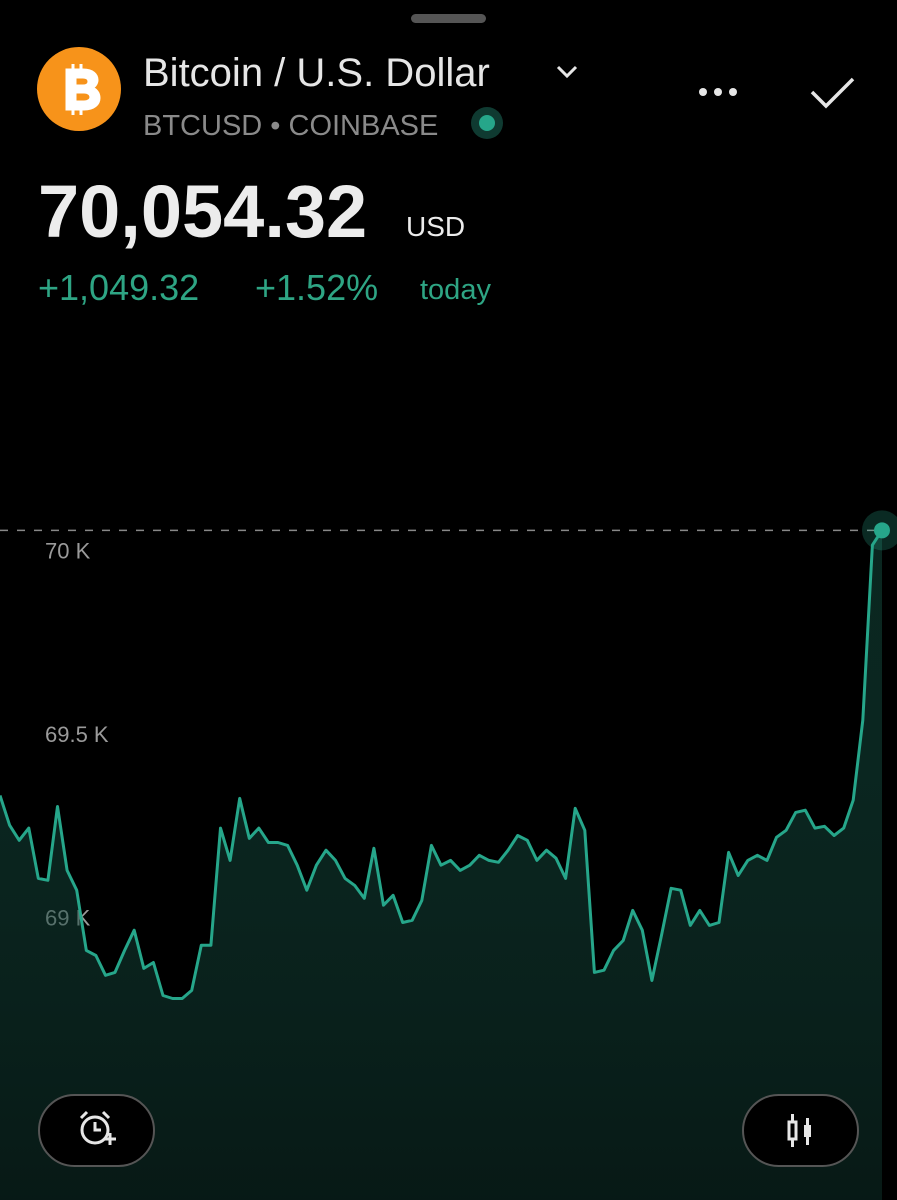 This screenshot has width=897, height=1200. Describe the element at coordinates (68, 550) in the screenshot. I see `y-tick-label: 70 K` at that location.